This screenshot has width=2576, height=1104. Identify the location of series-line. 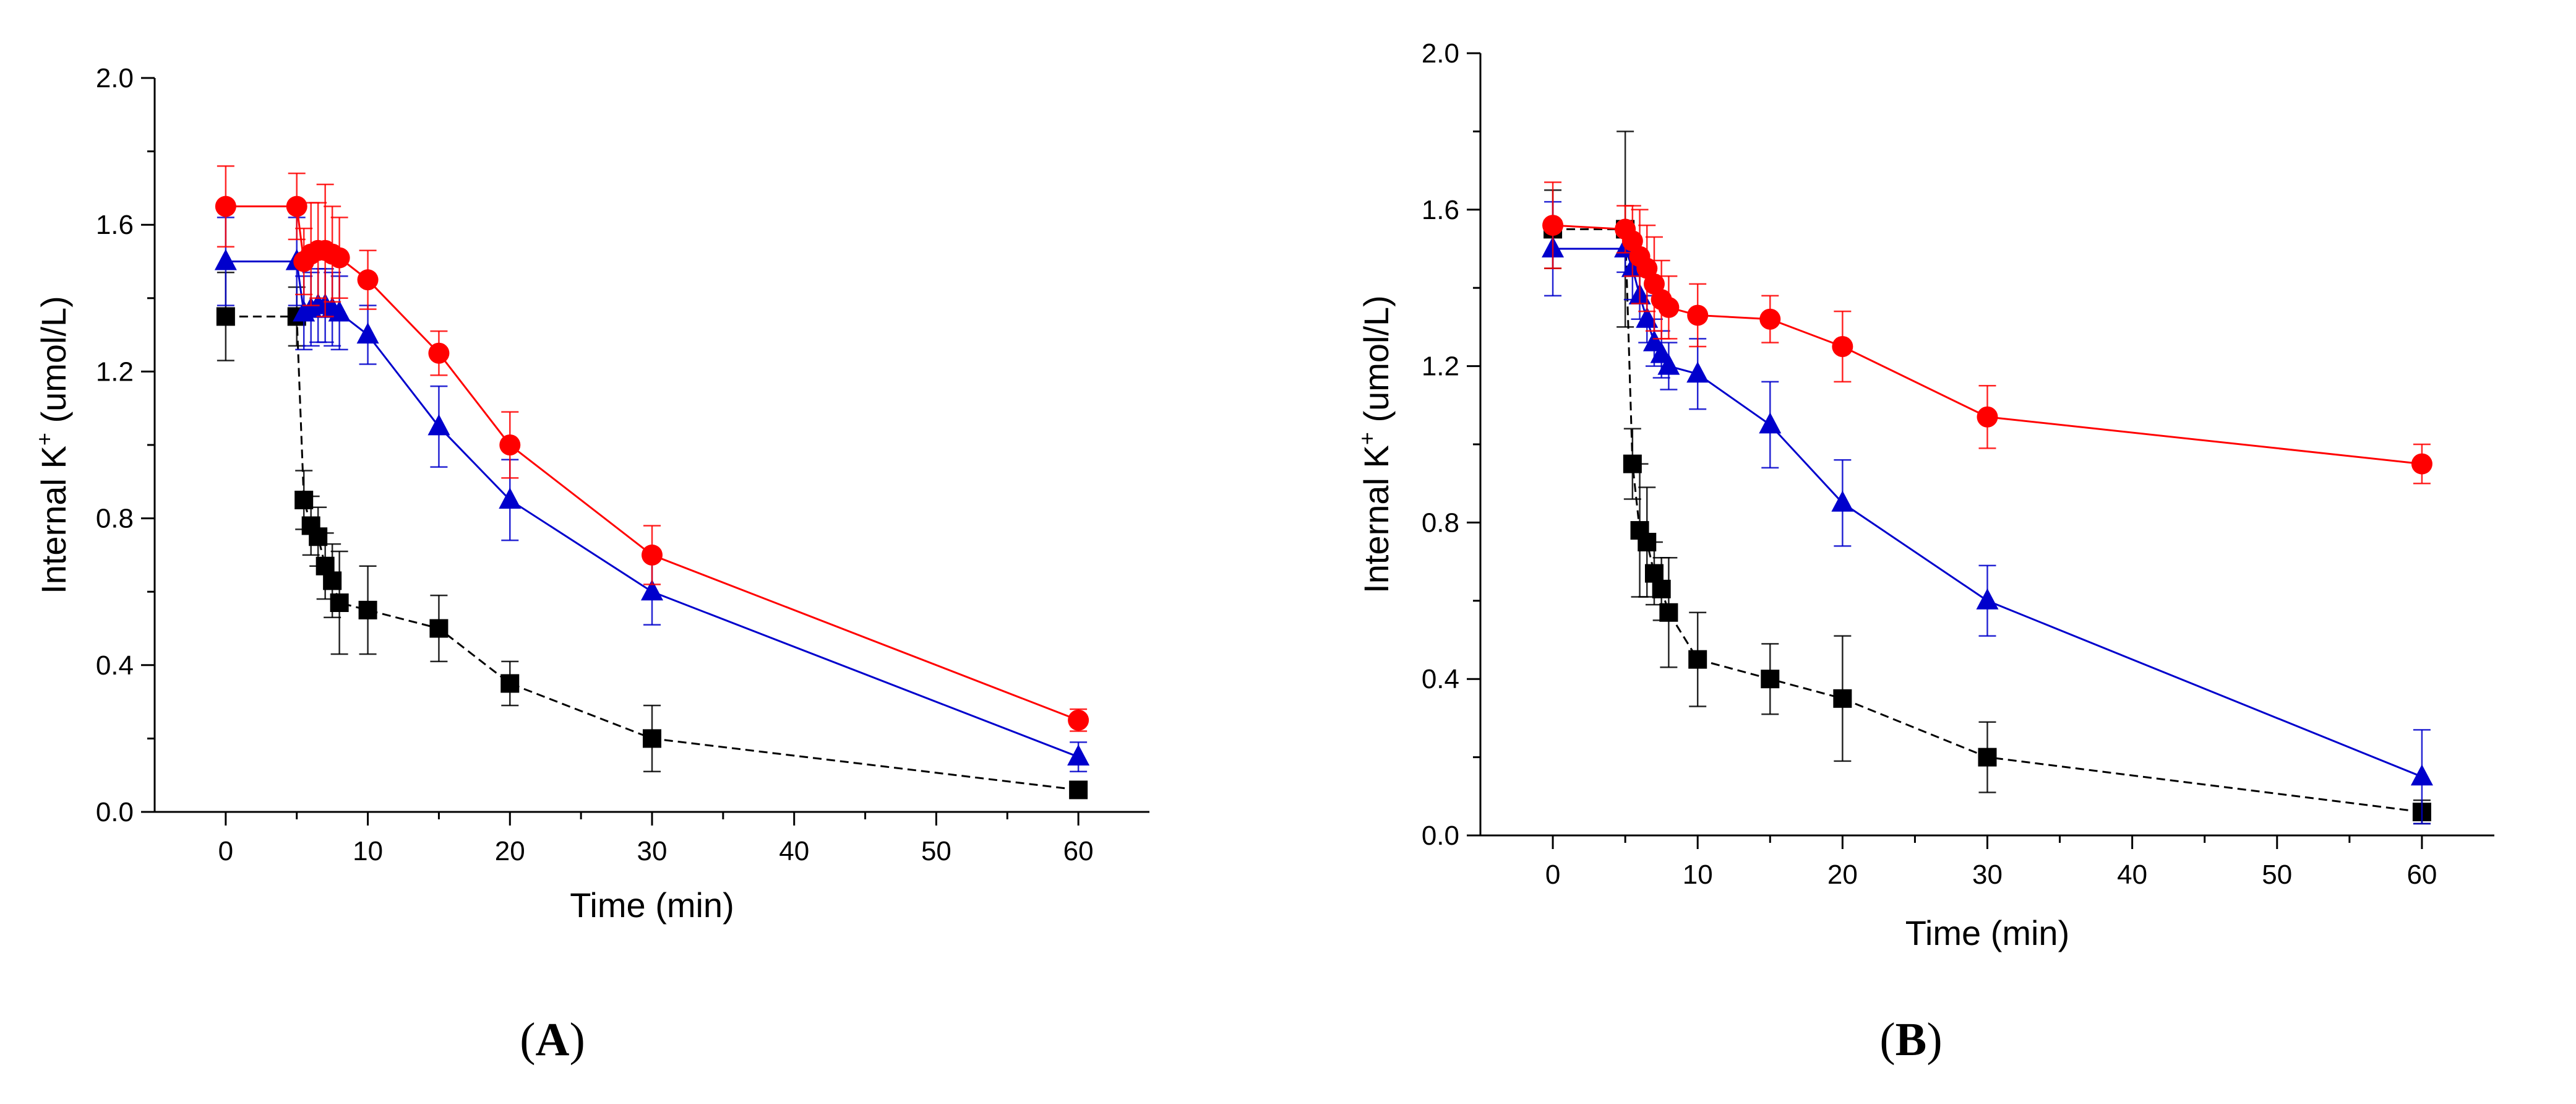
(652, 510).